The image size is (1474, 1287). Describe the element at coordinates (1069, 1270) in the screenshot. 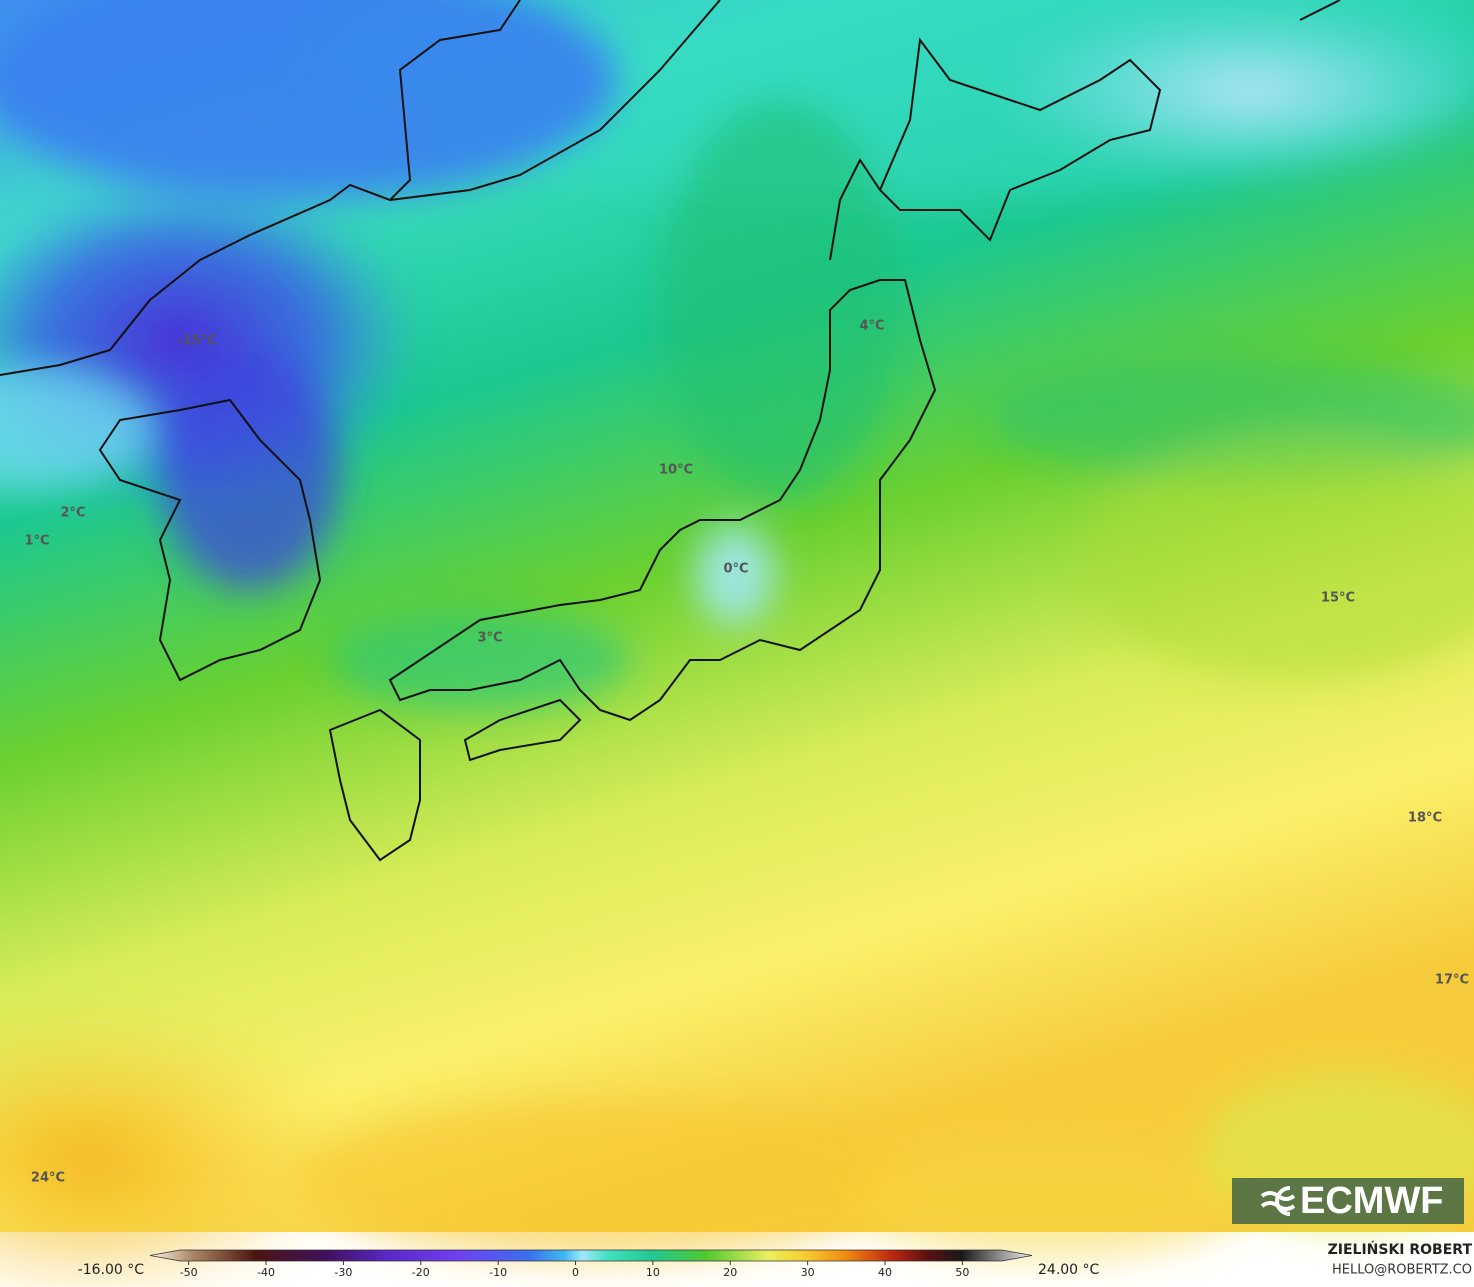

I see `legend-max-label: 24.00 °C` at that location.